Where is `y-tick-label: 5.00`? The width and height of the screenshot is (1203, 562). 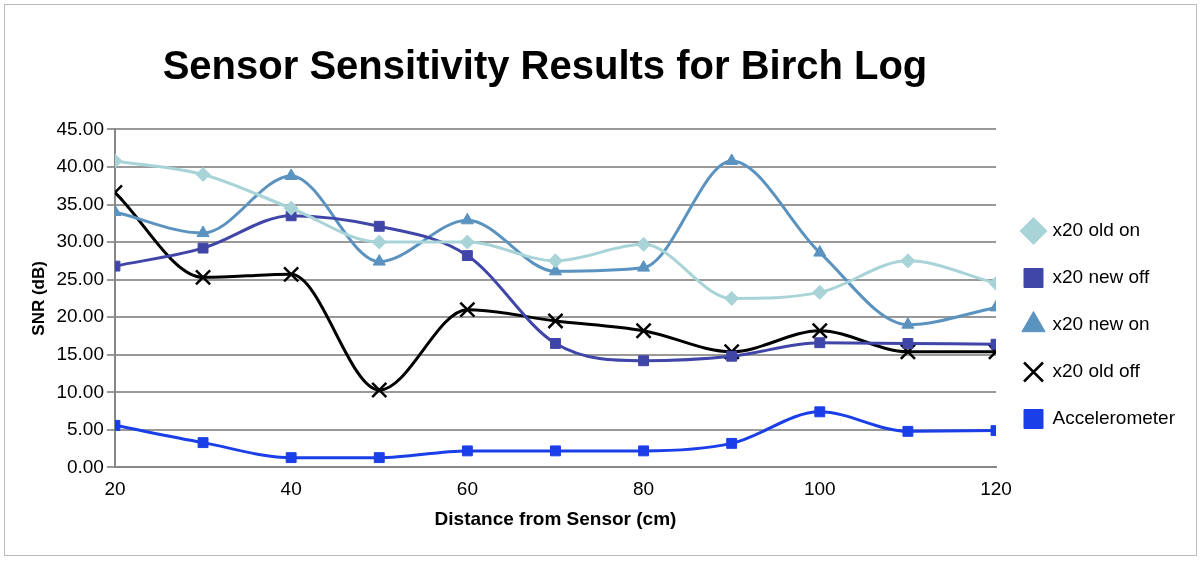
y-tick-label: 5.00 is located at coordinates (85, 429).